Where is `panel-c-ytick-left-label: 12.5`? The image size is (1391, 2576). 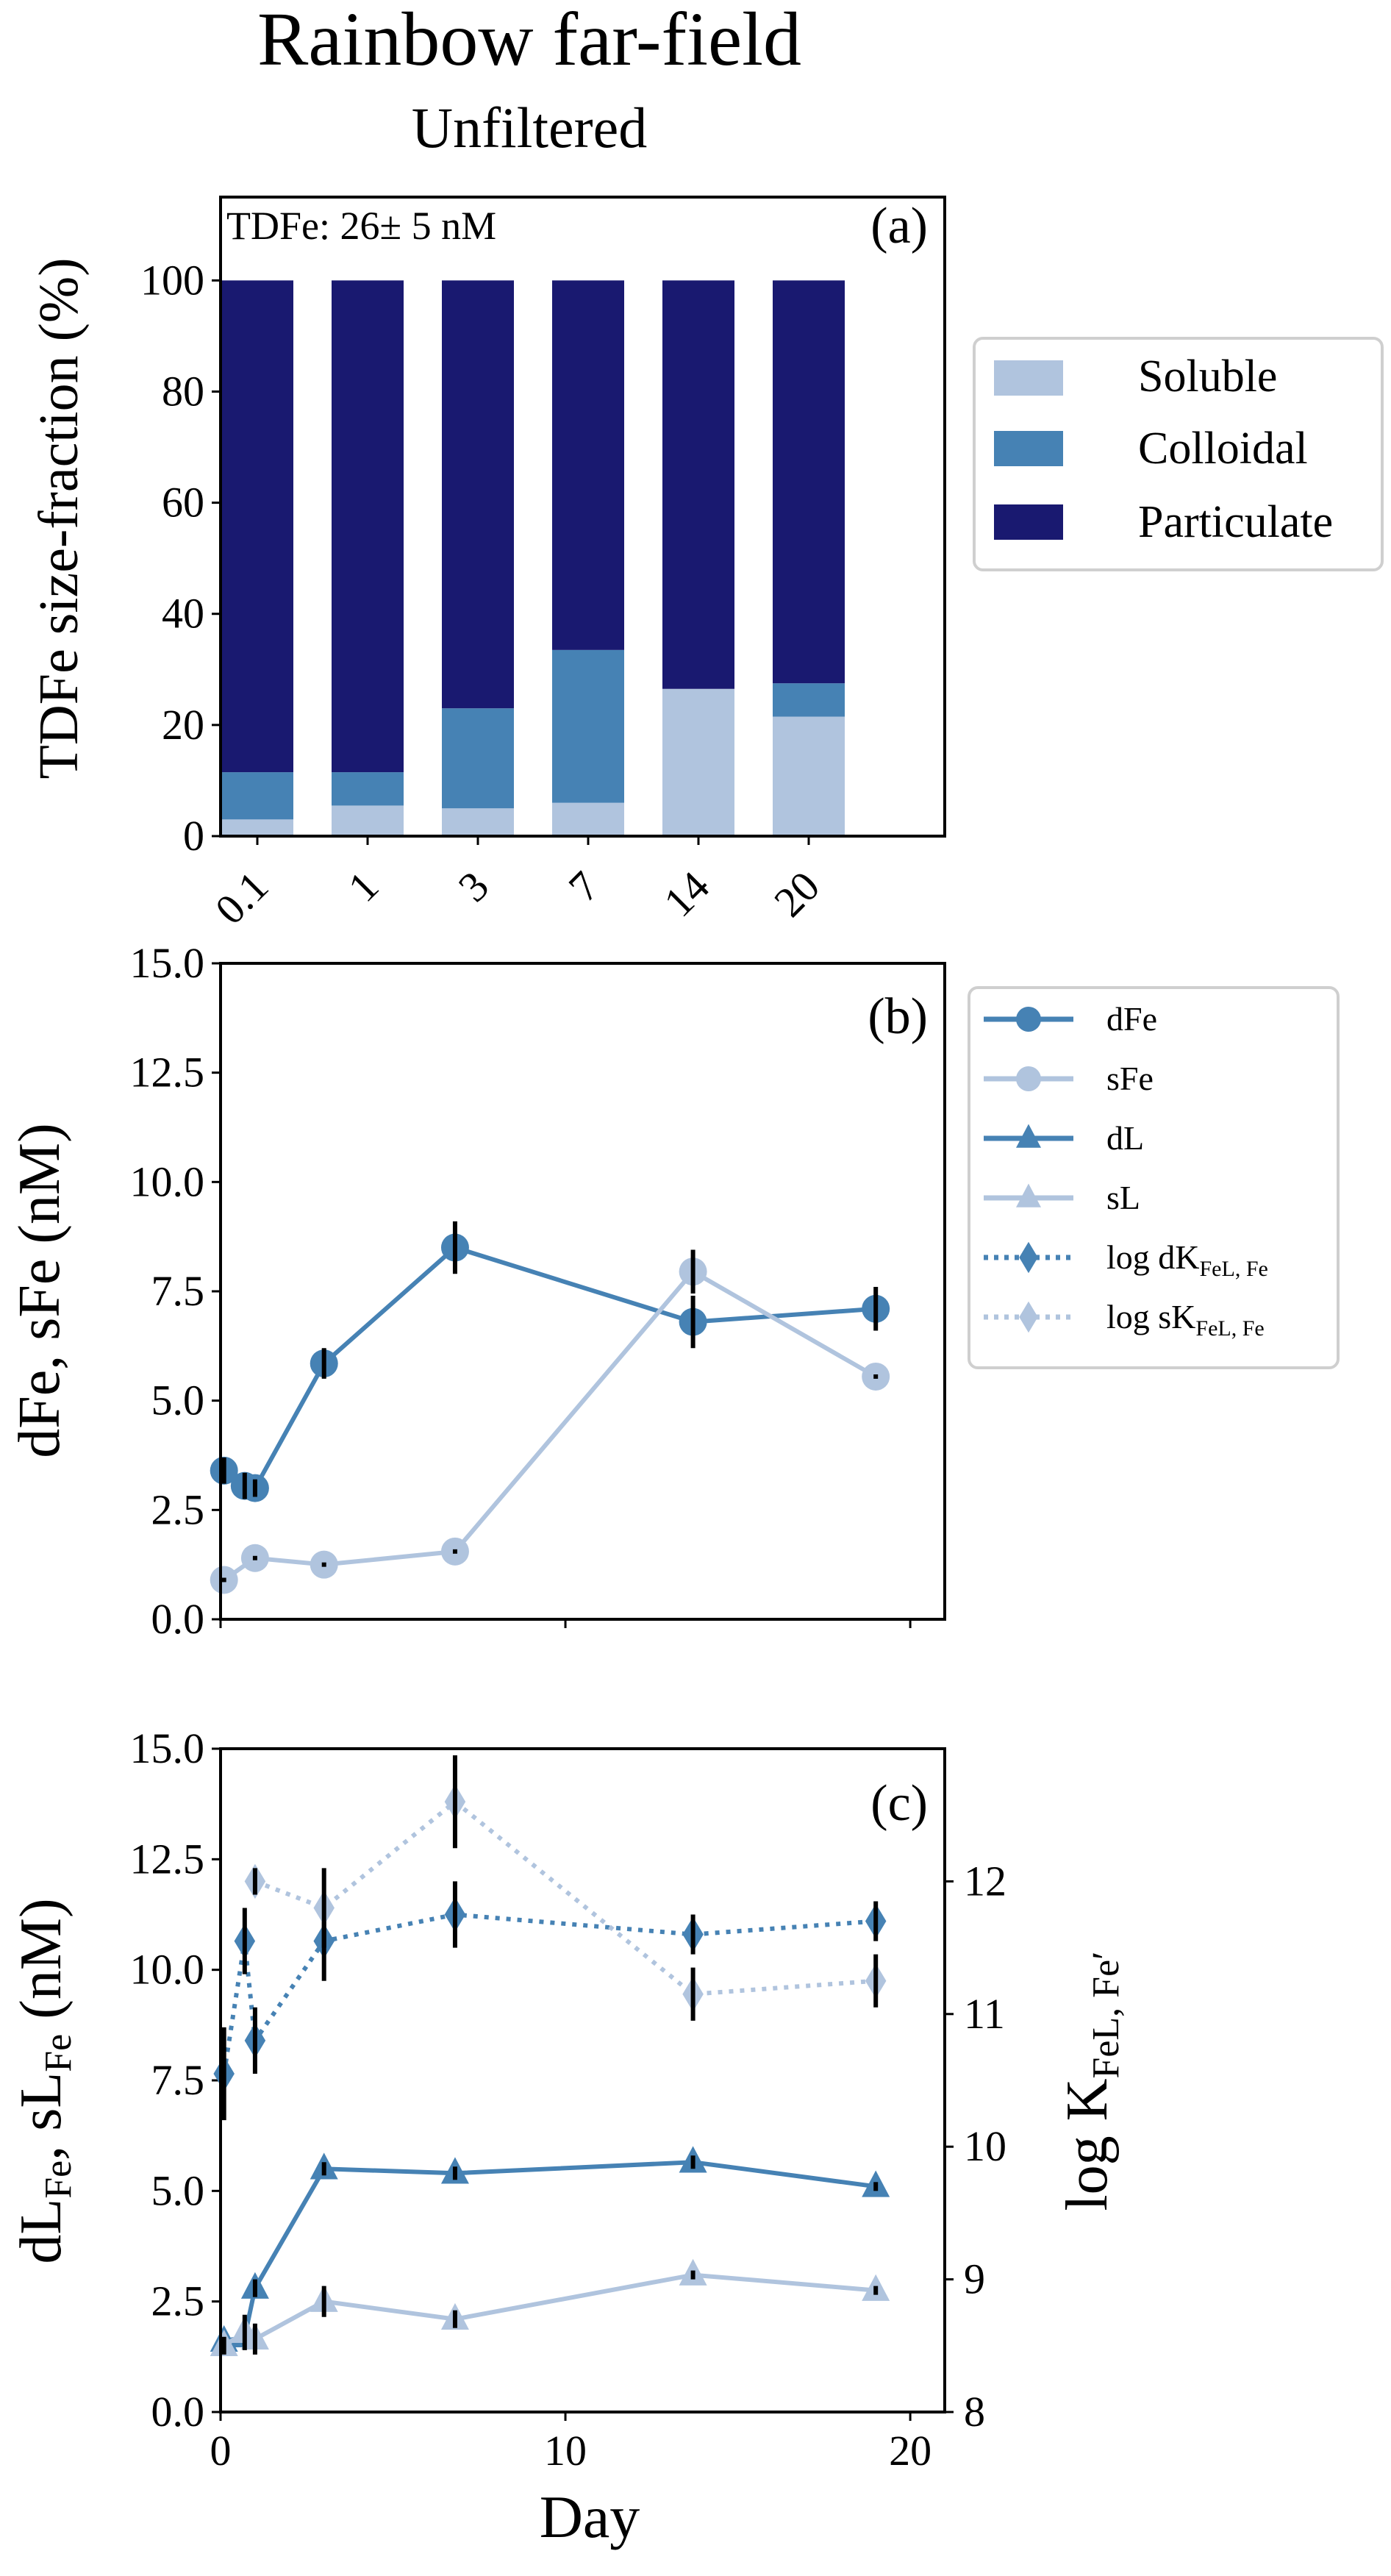
panel-c-ytick-left-label: 12.5 is located at coordinates (168, 1859).